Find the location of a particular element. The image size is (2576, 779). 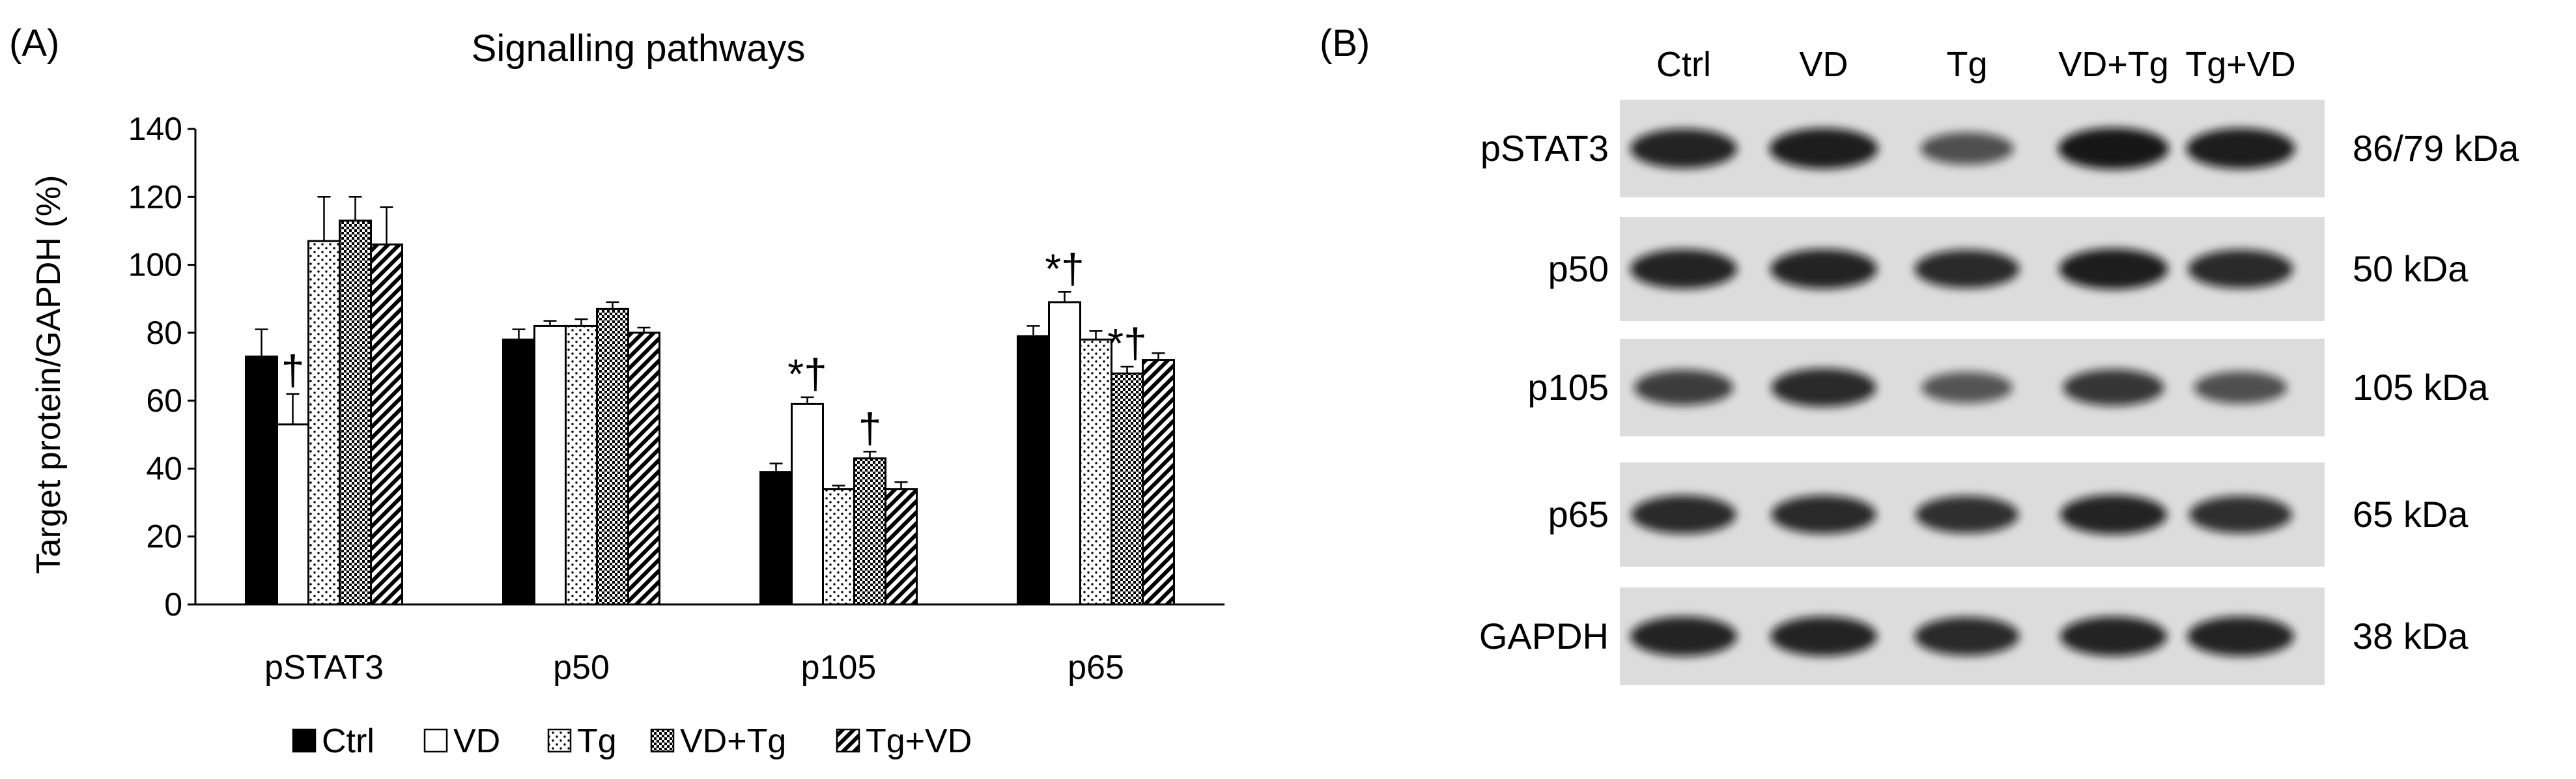

bar-VD-p105 is located at coordinates (807, 504).